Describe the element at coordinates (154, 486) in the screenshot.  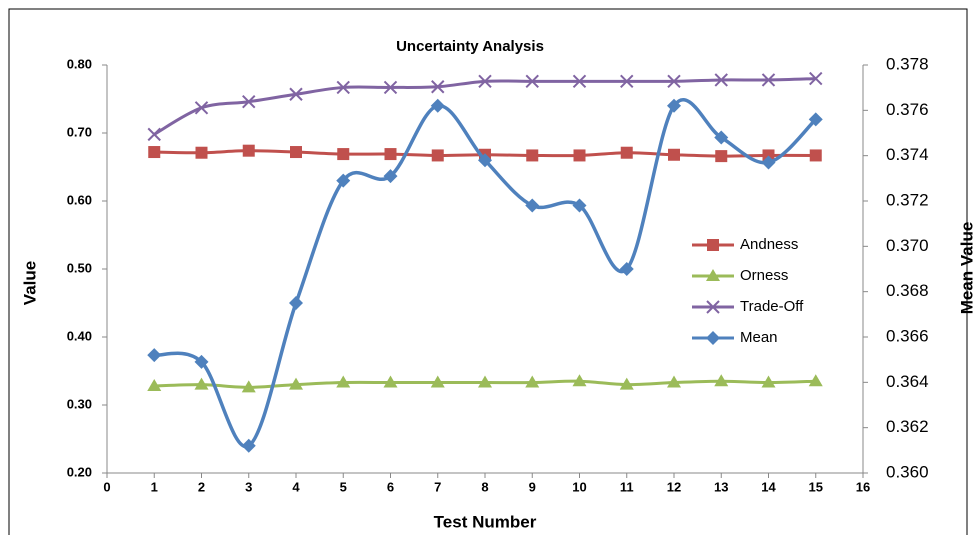
I see `x-tick-label: 1` at that location.